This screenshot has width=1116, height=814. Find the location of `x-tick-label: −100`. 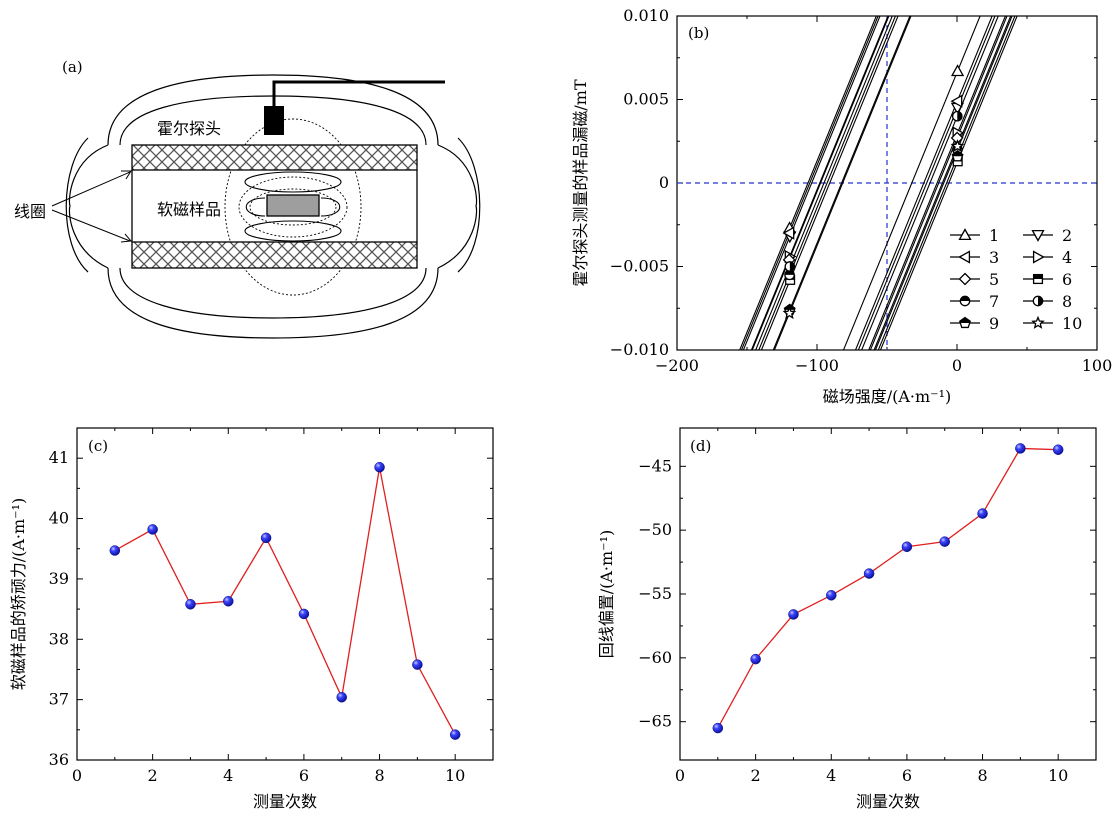

x-tick-label: −100 is located at coordinates (817, 365).